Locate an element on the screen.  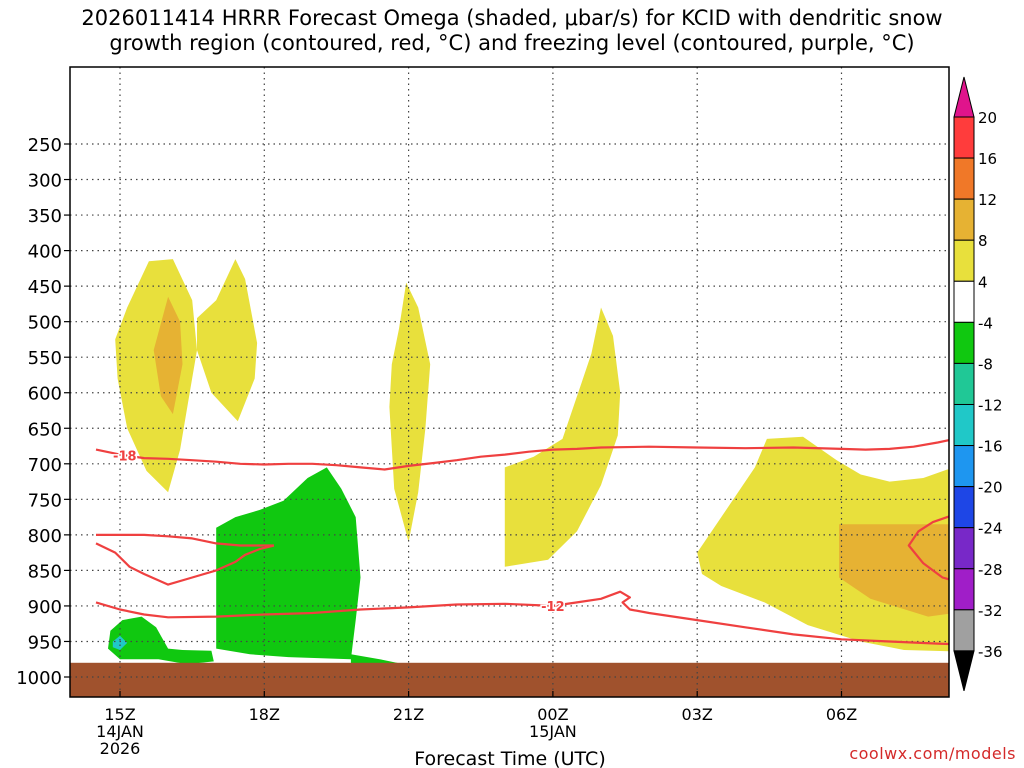
y-tick-label: 850 is located at coordinates (45, 571).